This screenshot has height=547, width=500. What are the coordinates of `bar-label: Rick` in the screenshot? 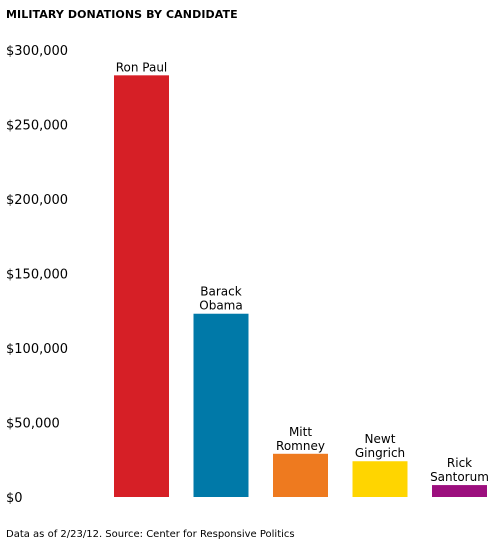 It's located at (459, 463).